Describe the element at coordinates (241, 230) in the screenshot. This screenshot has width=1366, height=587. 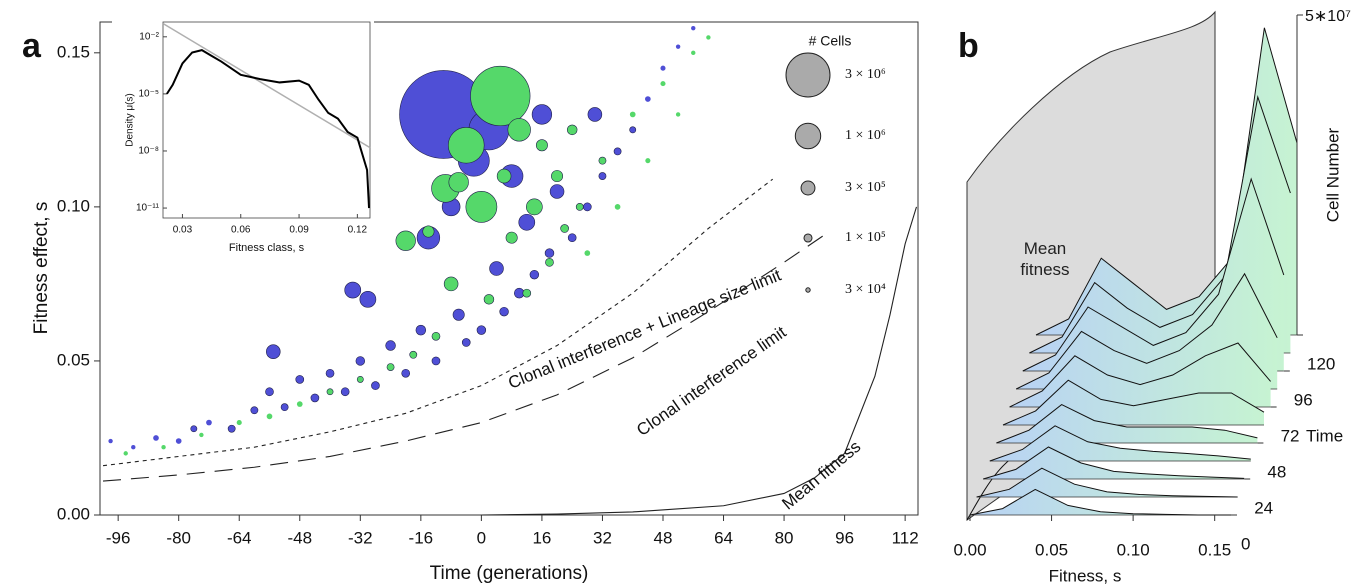
I see `inset-x-tick-label: 0.06` at that location.